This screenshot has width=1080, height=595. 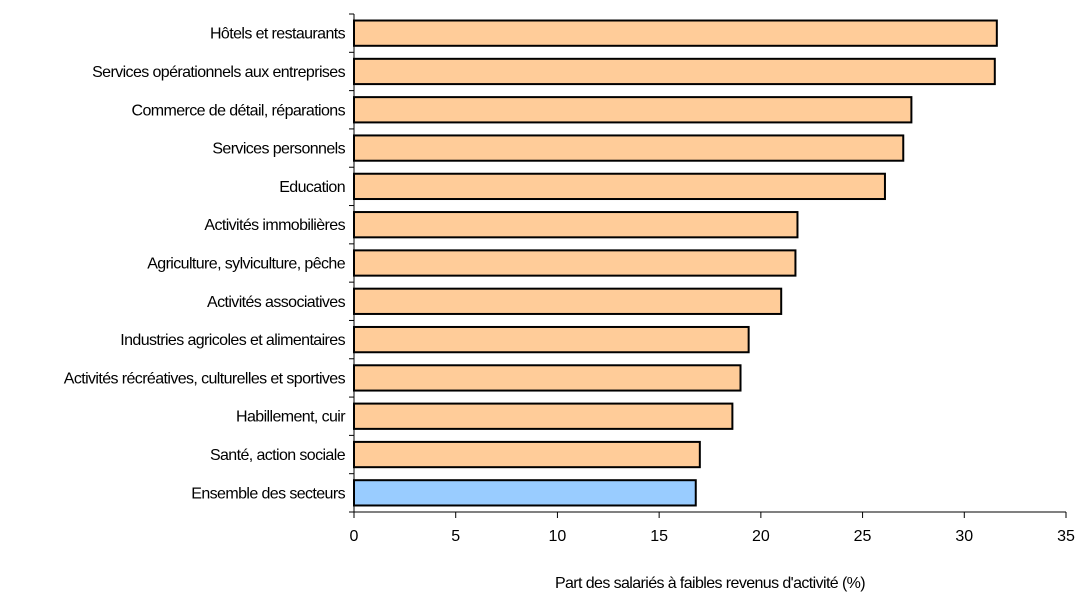 What do you see at coordinates (354, 536) in the screenshot?
I see `x-tick-label: 0` at bounding box center [354, 536].